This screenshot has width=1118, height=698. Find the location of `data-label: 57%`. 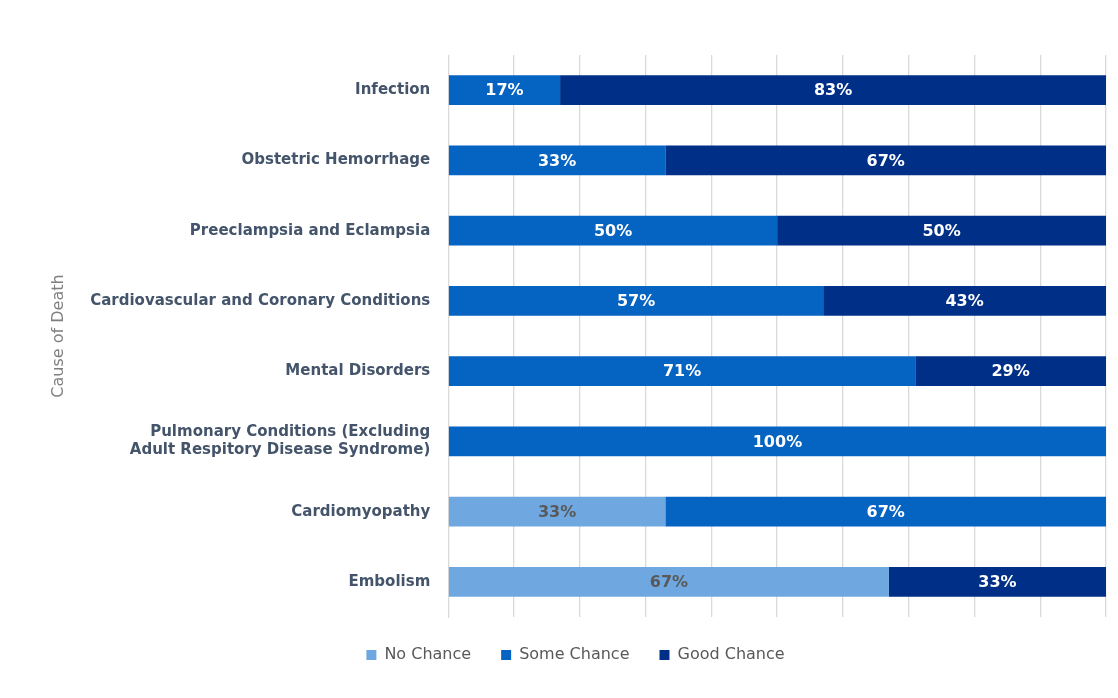

data-label: 57% is located at coordinates (636, 301).